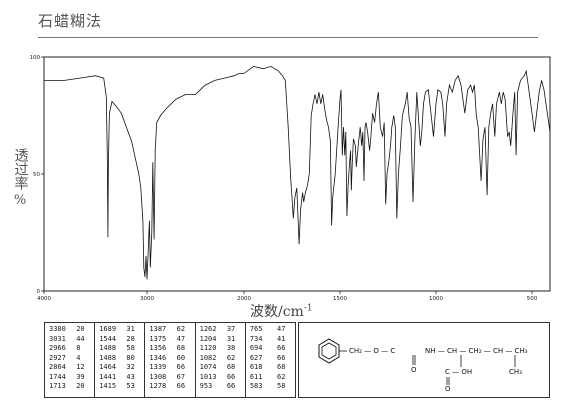 The width and height of the screenshot is (570, 415). I want to click on method-title: 石蜡糊法, so click(70, 21).